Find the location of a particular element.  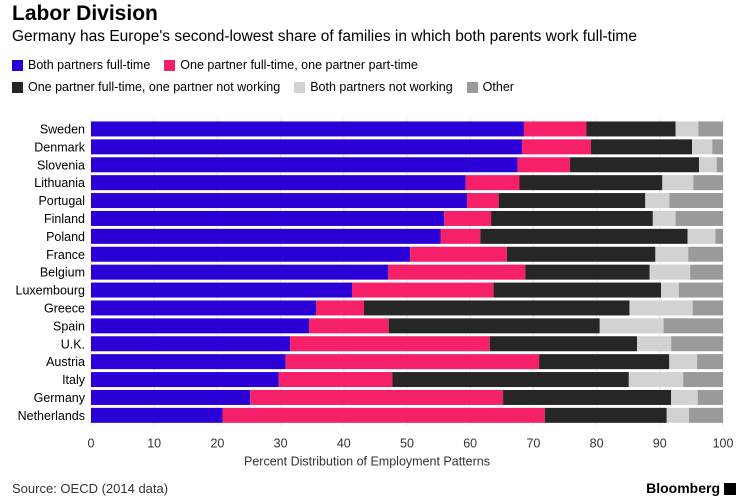

legend-label: Other is located at coordinates (498, 87).